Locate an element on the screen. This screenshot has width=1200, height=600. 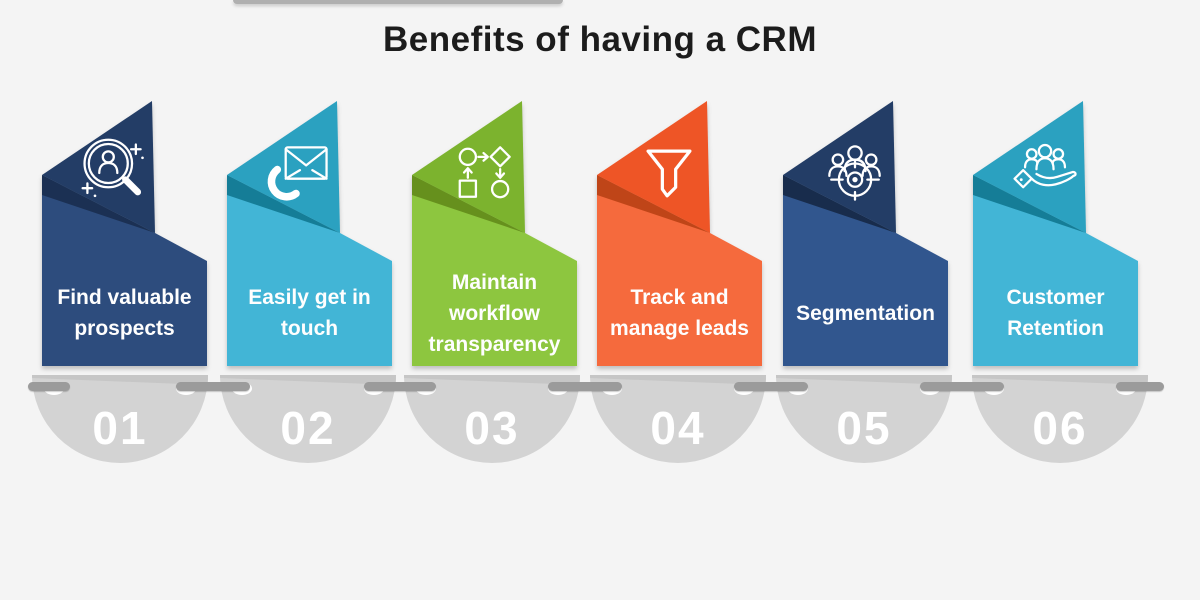
step-number: 02 is located at coordinates (308, 428).